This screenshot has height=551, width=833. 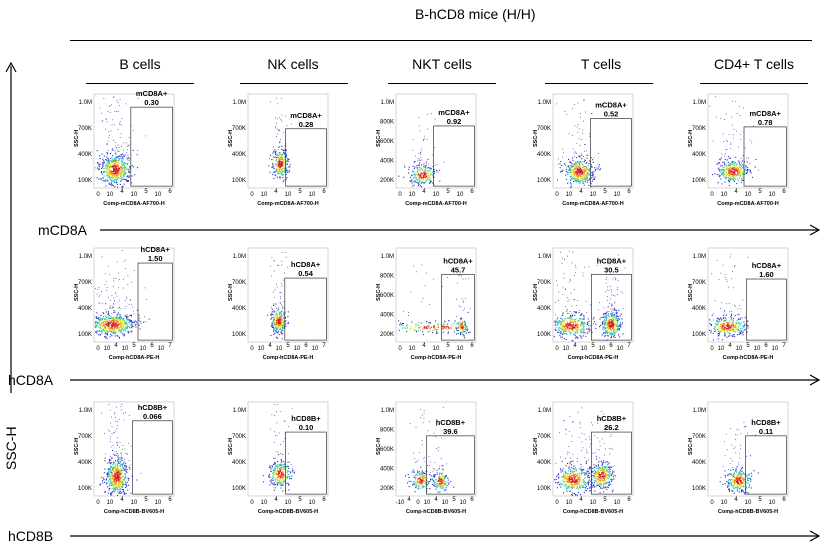 I want to click on x-tick-label: 5, so click(x=448, y=346).